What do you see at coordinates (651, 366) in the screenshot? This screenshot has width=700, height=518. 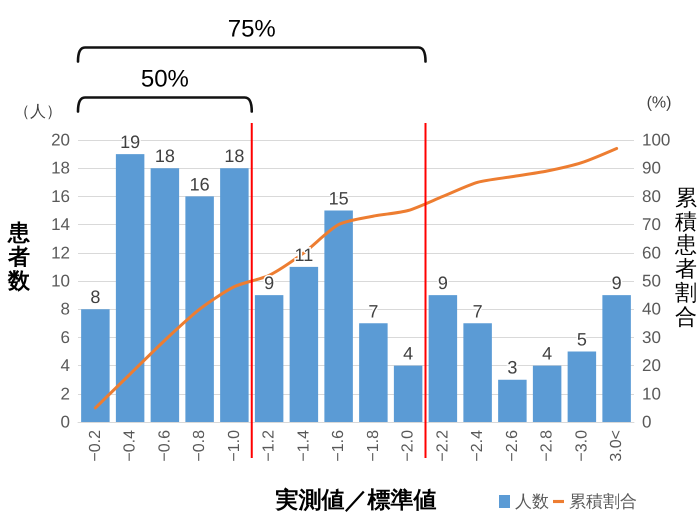 I see `y2-tick-label: 20` at bounding box center [651, 366].